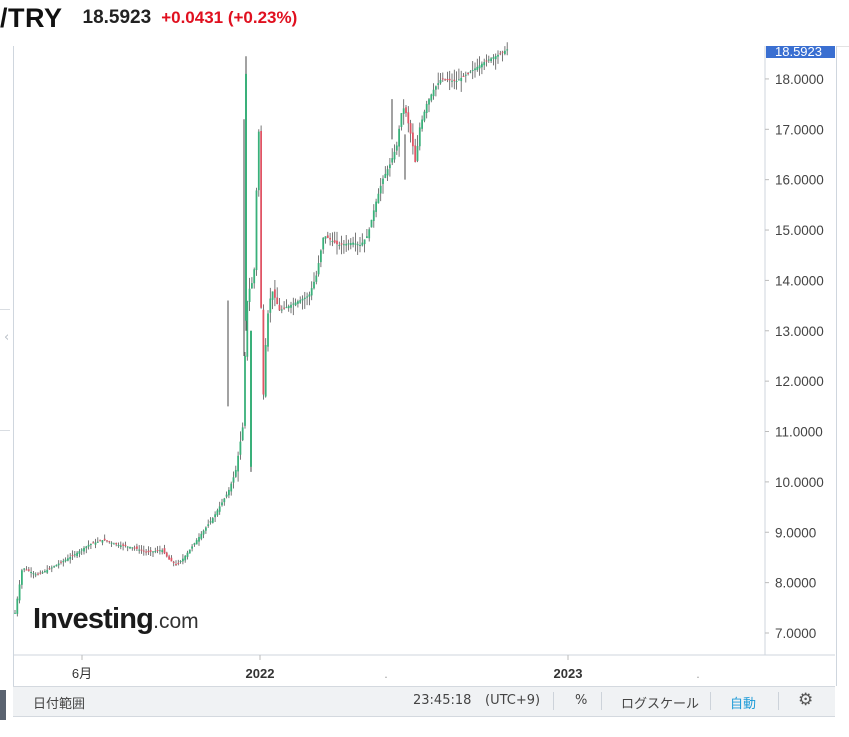 This screenshot has width=849, height=737. What do you see at coordinates (6, 366) in the screenshot?
I see `left-panel-edge: ‹` at bounding box center [6, 366].